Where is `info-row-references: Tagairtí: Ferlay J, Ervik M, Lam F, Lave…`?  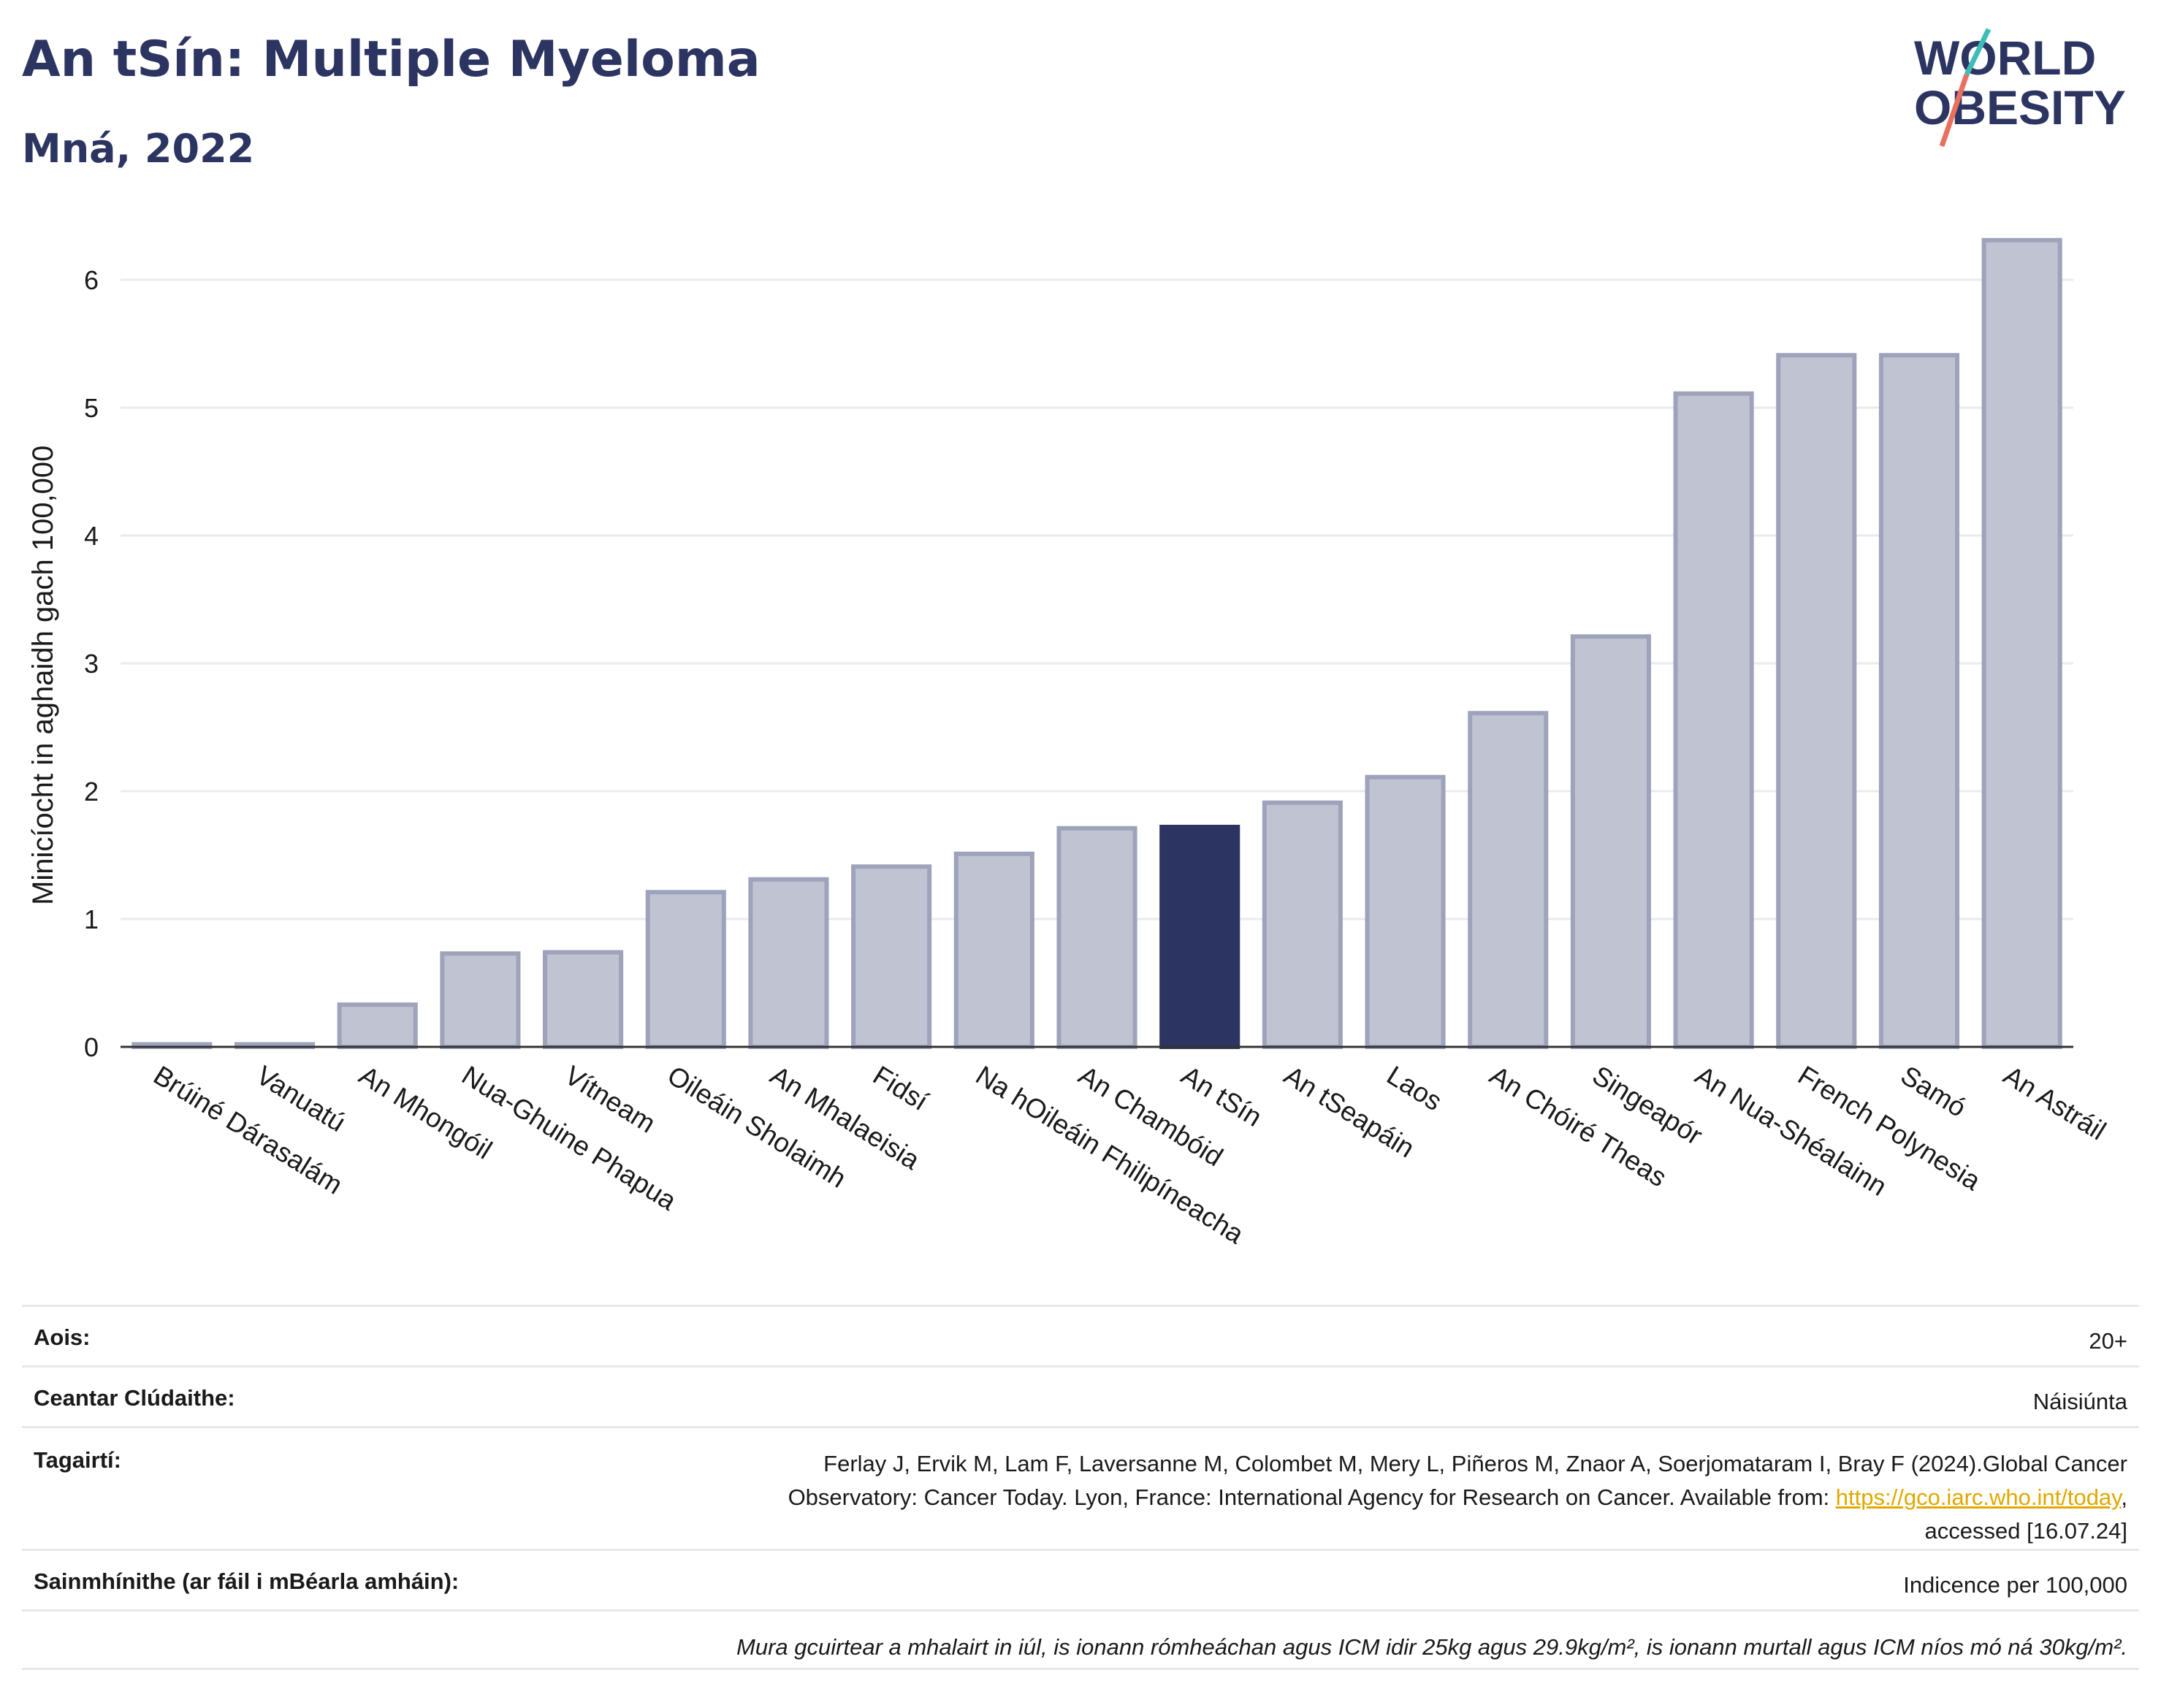
info-row-references: Tagairtí: Ferlay J, Ervik M, Lam F, Lave… is located at coordinates (1080, 1487).